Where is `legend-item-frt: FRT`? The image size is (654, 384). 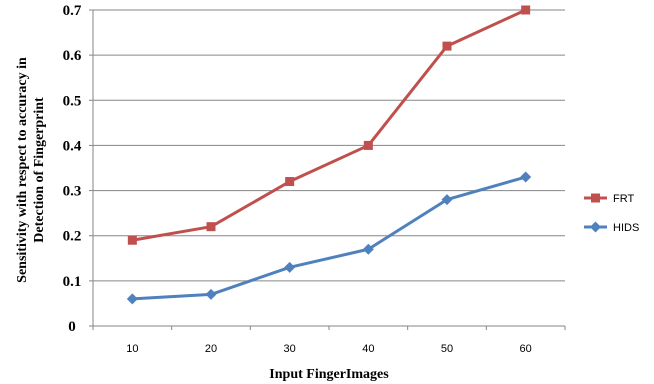 legend-item-frt: FRT is located at coordinates (609, 199).